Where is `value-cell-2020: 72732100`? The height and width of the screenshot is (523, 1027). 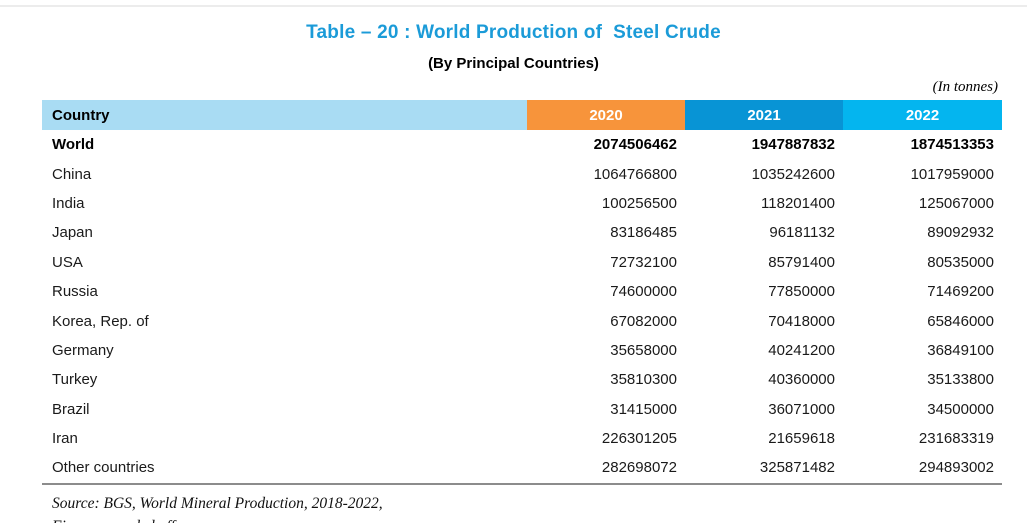 value-cell-2020: 72732100 is located at coordinates (643, 262).